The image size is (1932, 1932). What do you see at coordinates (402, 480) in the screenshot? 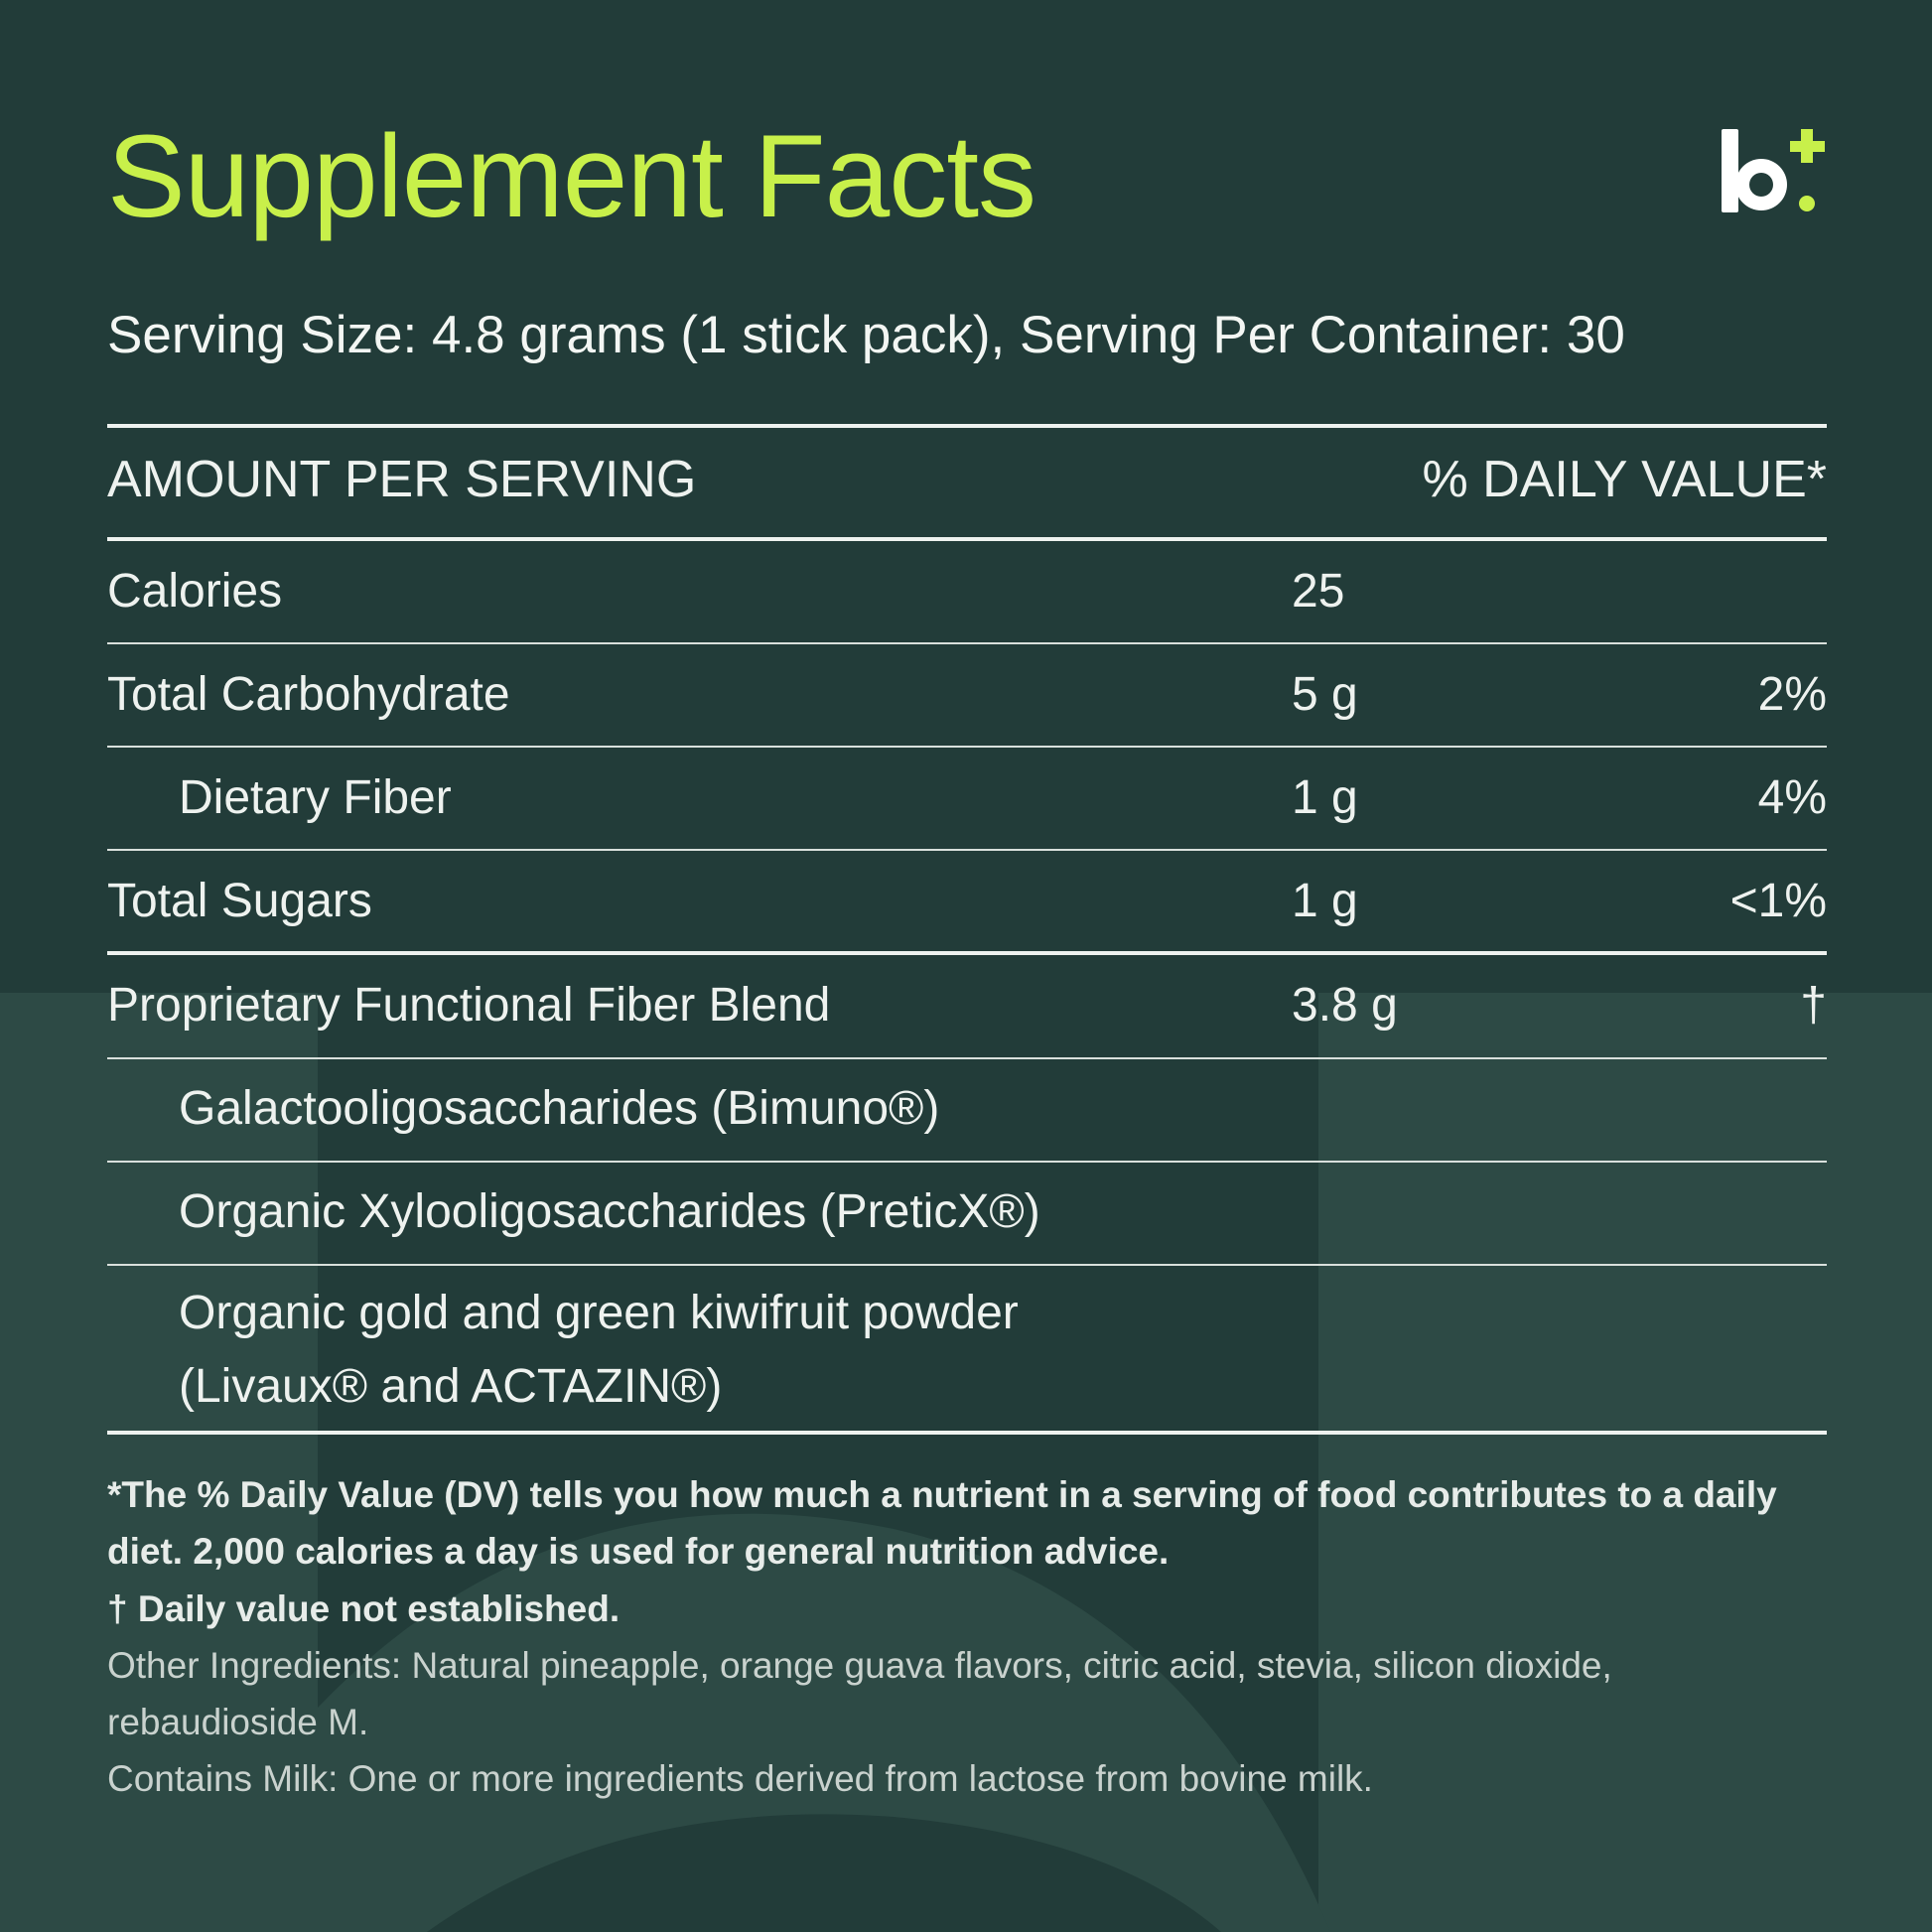
I see `amount-per-serving-header: AMOUNT PER SERVING` at bounding box center [402, 480].